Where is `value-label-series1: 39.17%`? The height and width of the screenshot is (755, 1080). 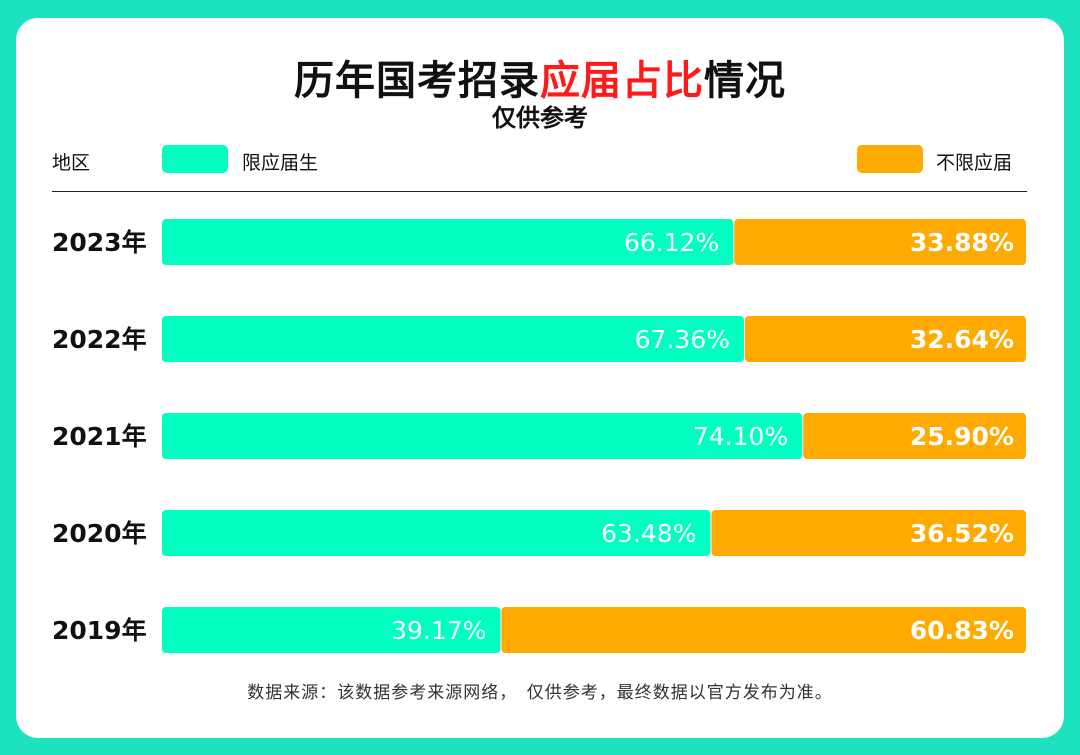
value-label-series1: 39.17% is located at coordinates (438, 630).